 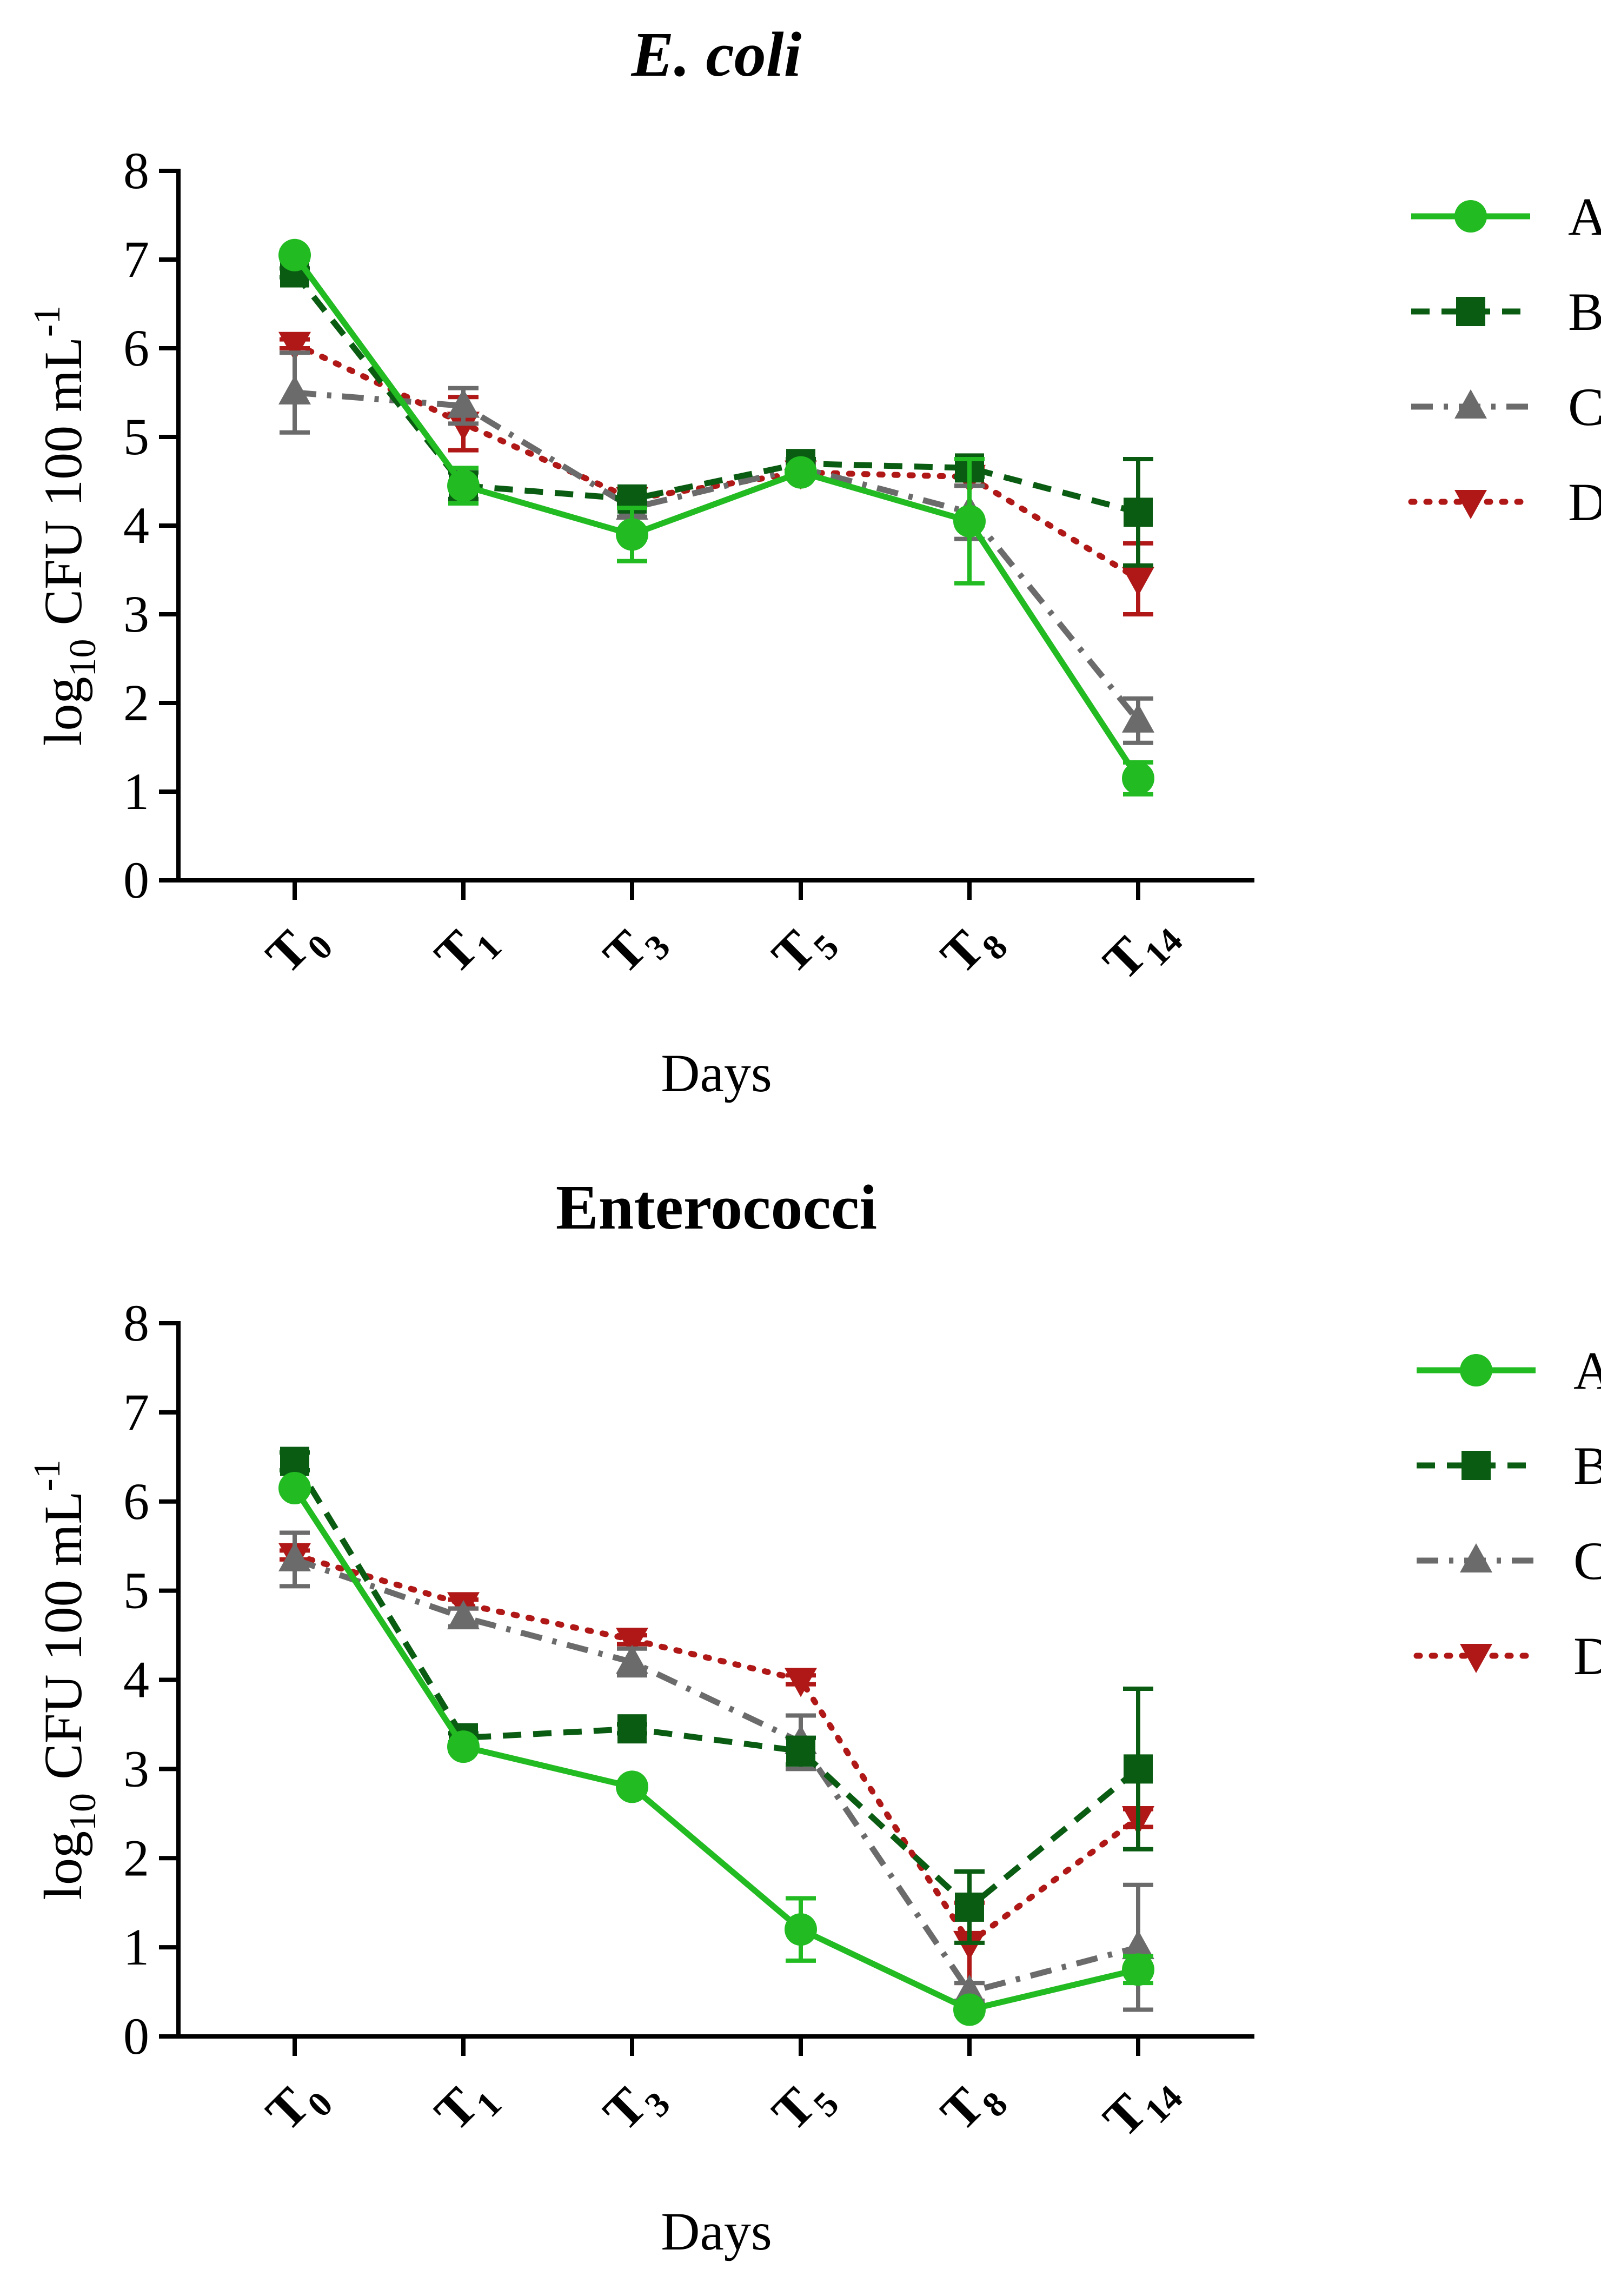 I want to click on series-C, so click(x=716, y=1771).